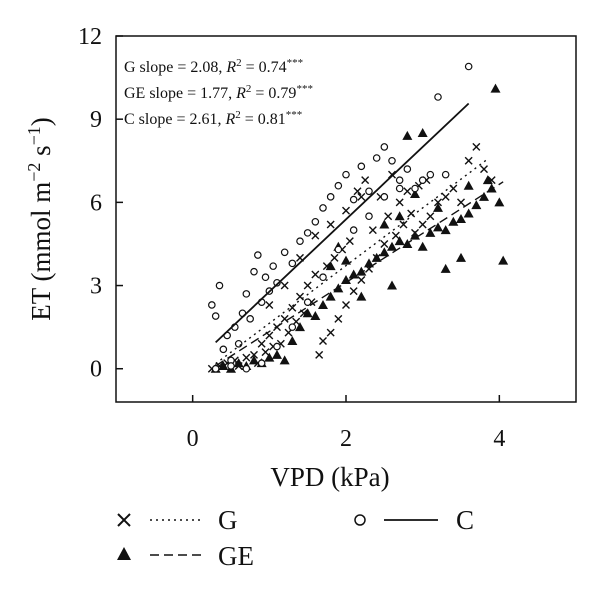 The image size is (600, 601). What do you see at coordinates (236, 556) in the screenshot?
I see `legend-label-ge: GE` at bounding box center [236, 556].